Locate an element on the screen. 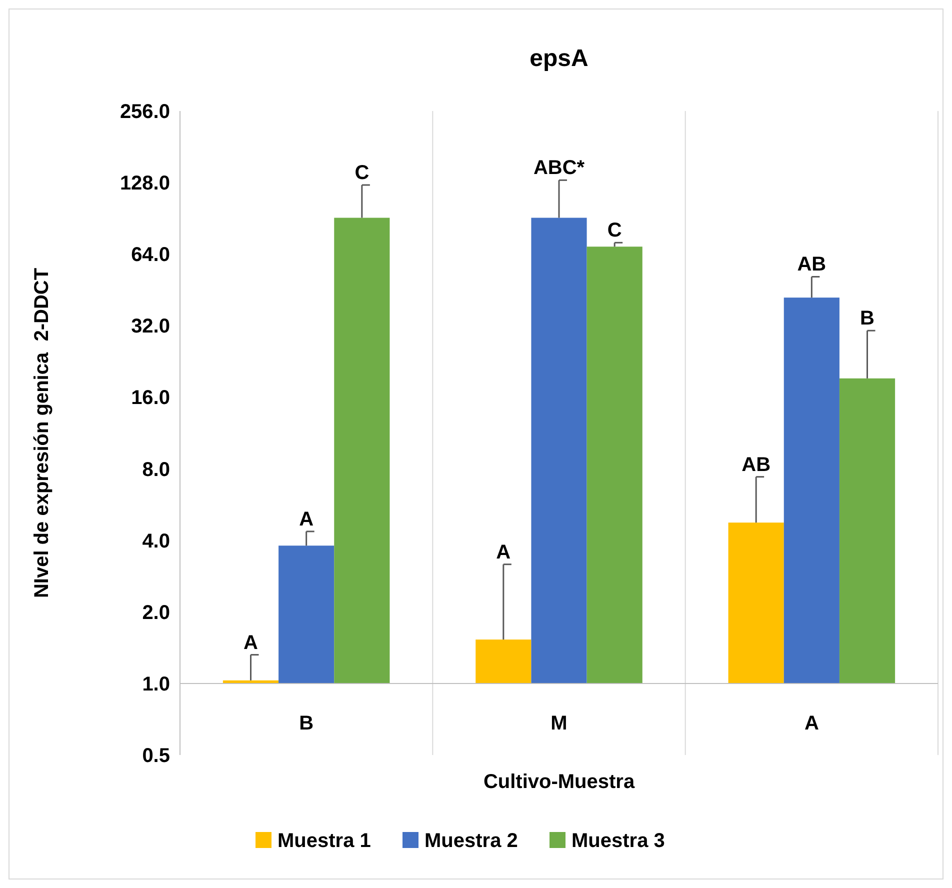  y-tick-label: 4.0 is located at coordinates (156, 541).